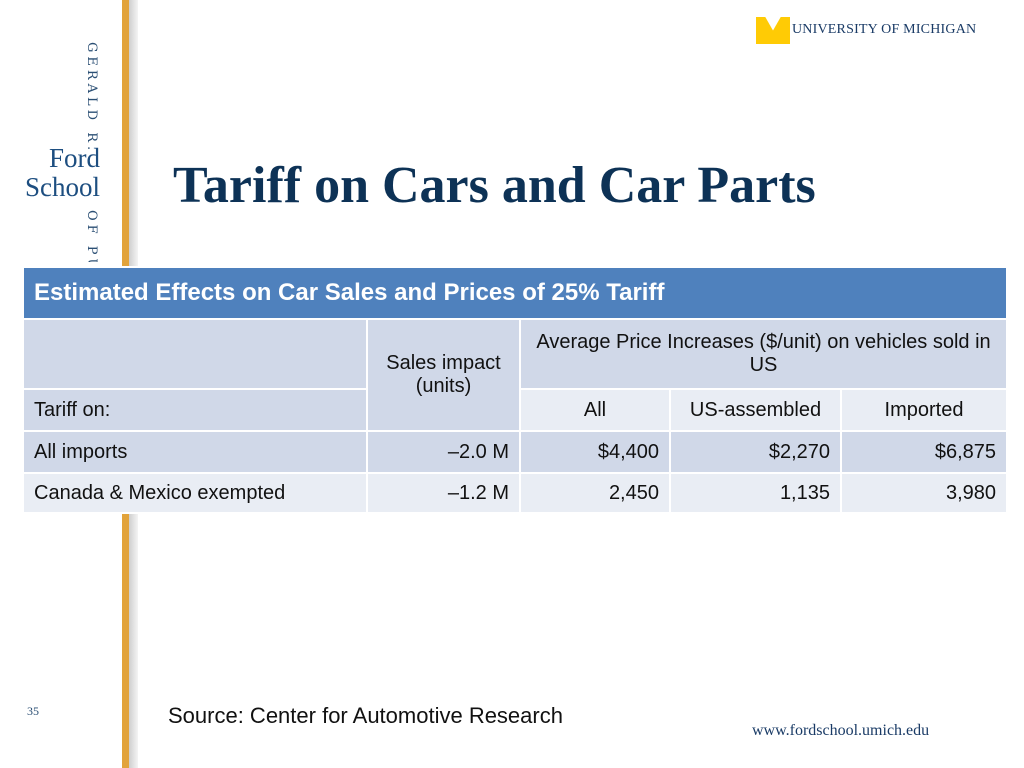 This screenshot has height=768, width=1024. What do you see at coordinates (62, 187) in the screenshot?
I see `logo-line-school: School` at bounding box center [62, 187].